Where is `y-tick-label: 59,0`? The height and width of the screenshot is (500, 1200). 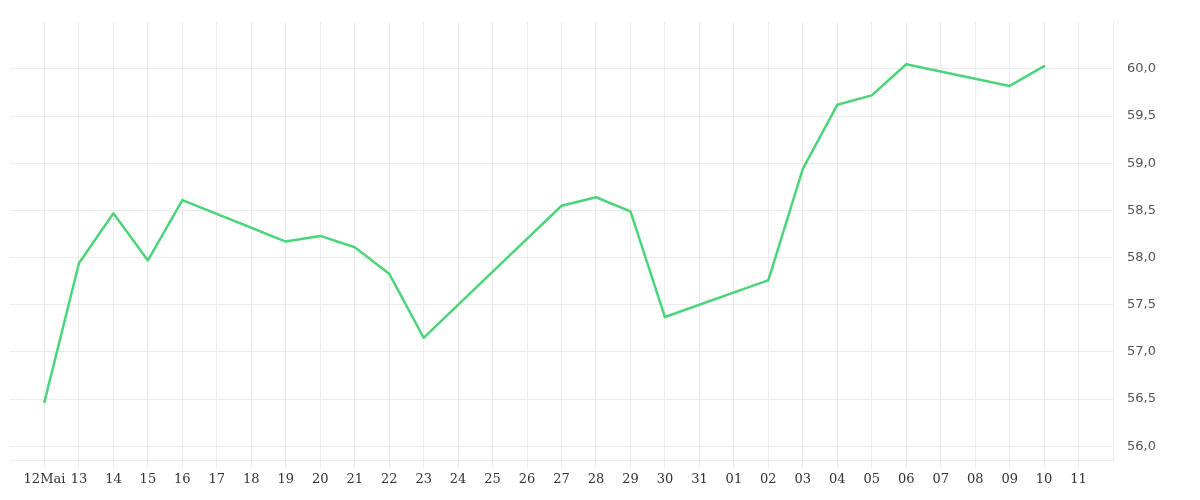 y-tick-label: 59,0 is located at coordinates (1142, 162).